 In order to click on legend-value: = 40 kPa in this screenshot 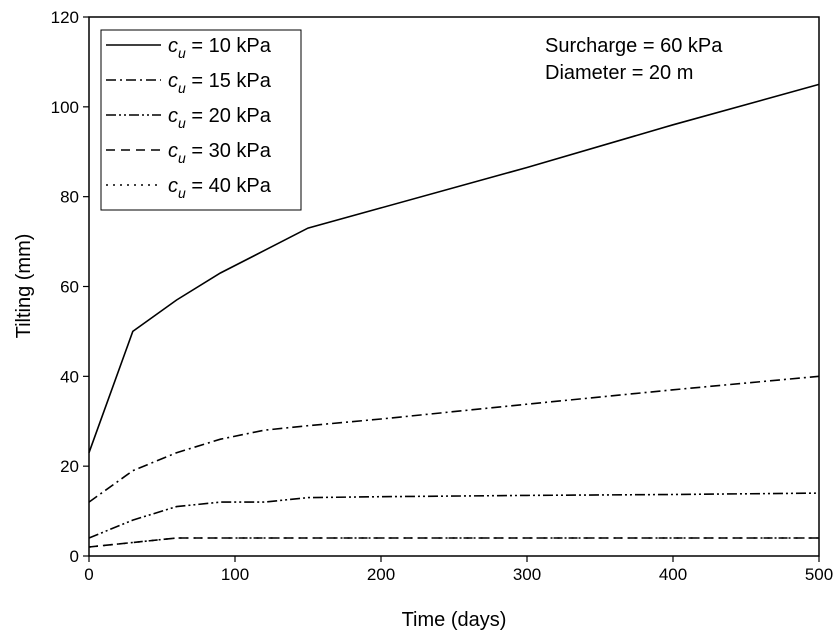, I will do `click(229, 186)`.